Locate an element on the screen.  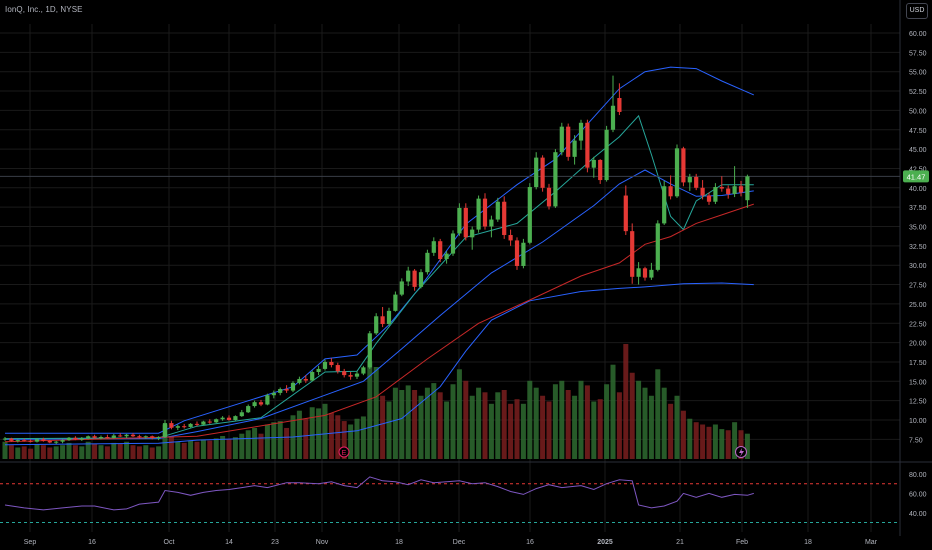
currency-button: USD is located at coordinates (917, 11).